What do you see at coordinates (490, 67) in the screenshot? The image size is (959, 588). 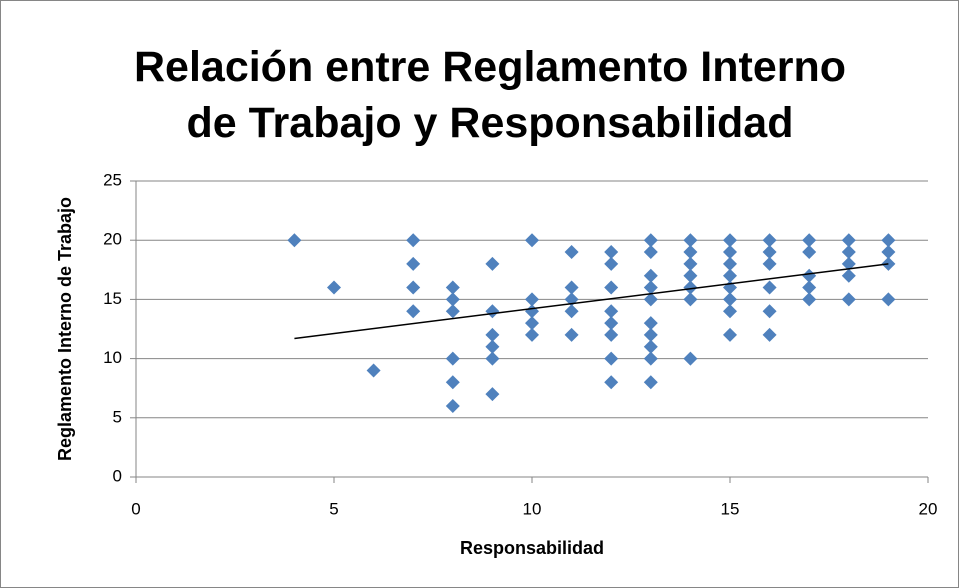 I see `title-line: Relación entre Reglamento Interno` at bounding box center [490, 67].